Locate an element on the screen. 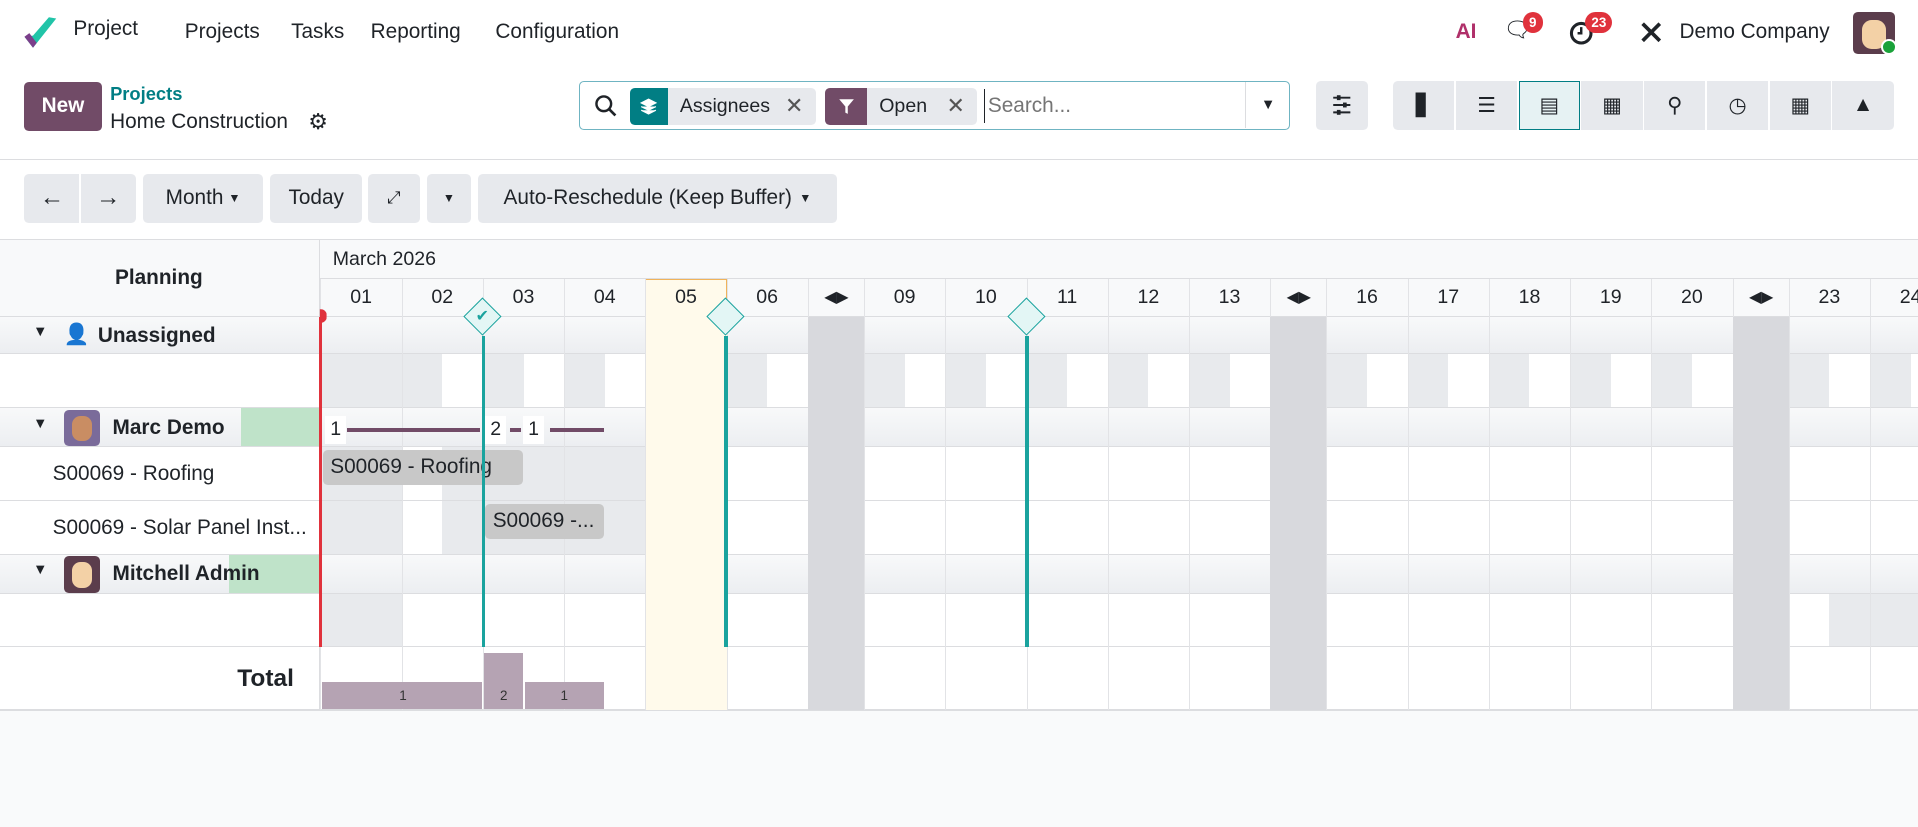 The image size is (1918, 827). today-button: Today is located at coordinates (316, 198).